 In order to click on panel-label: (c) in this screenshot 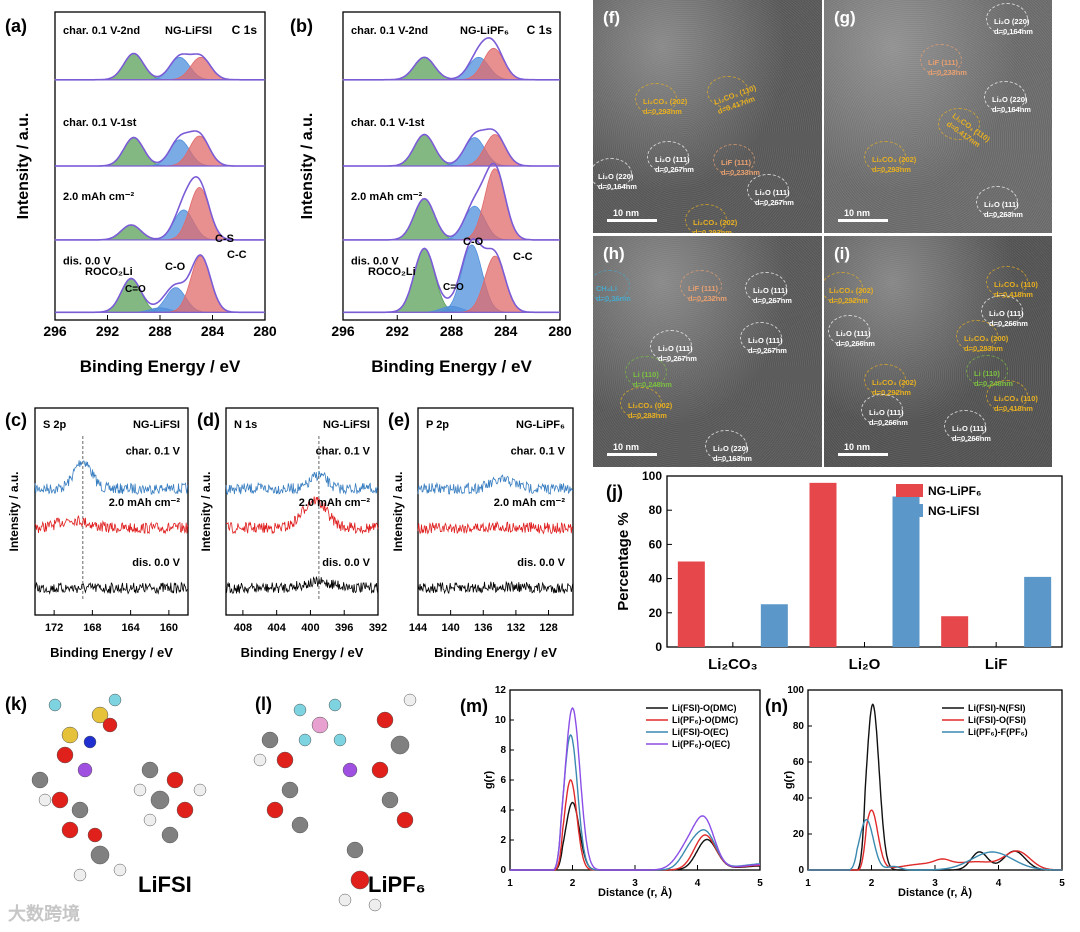, I will do `click(16, 420)`.